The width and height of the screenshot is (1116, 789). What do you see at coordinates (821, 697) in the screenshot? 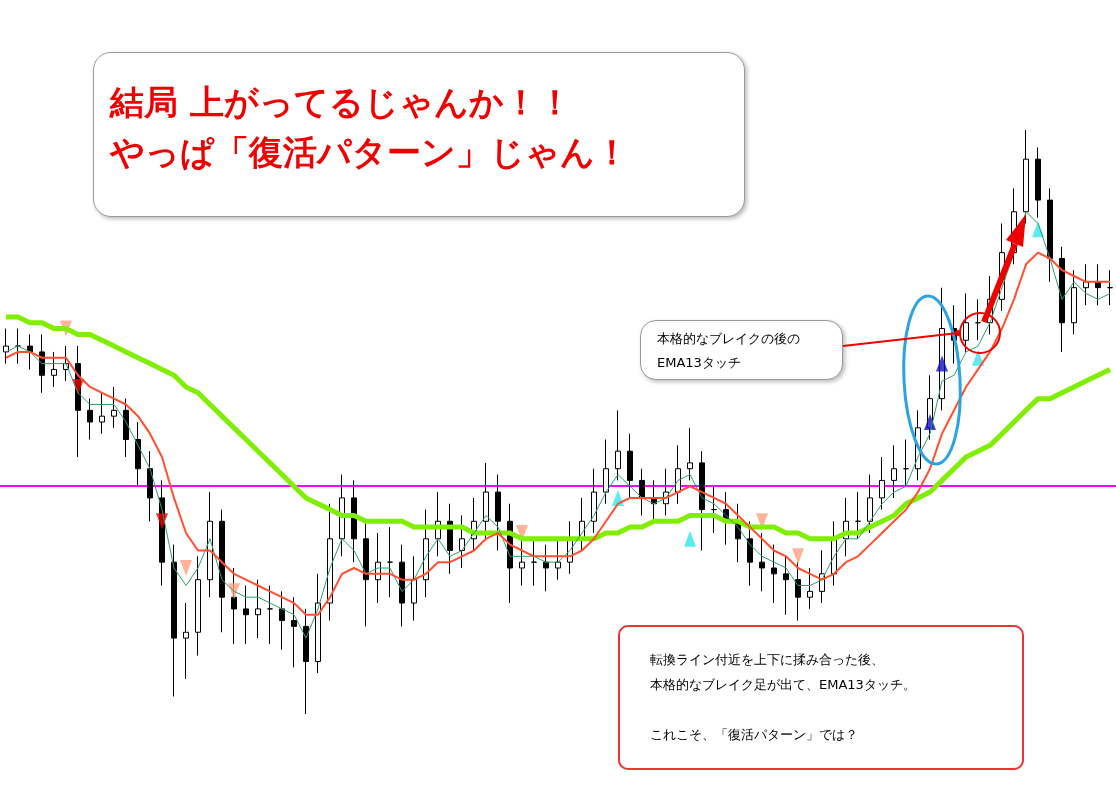
I see `note-box: 転換ライン付近を上下に揉み合った後、本格的なブレイク足が出て、EMA13タッチ。 これこそ、「復活パターン」では？` at bounding box center [821, 697].